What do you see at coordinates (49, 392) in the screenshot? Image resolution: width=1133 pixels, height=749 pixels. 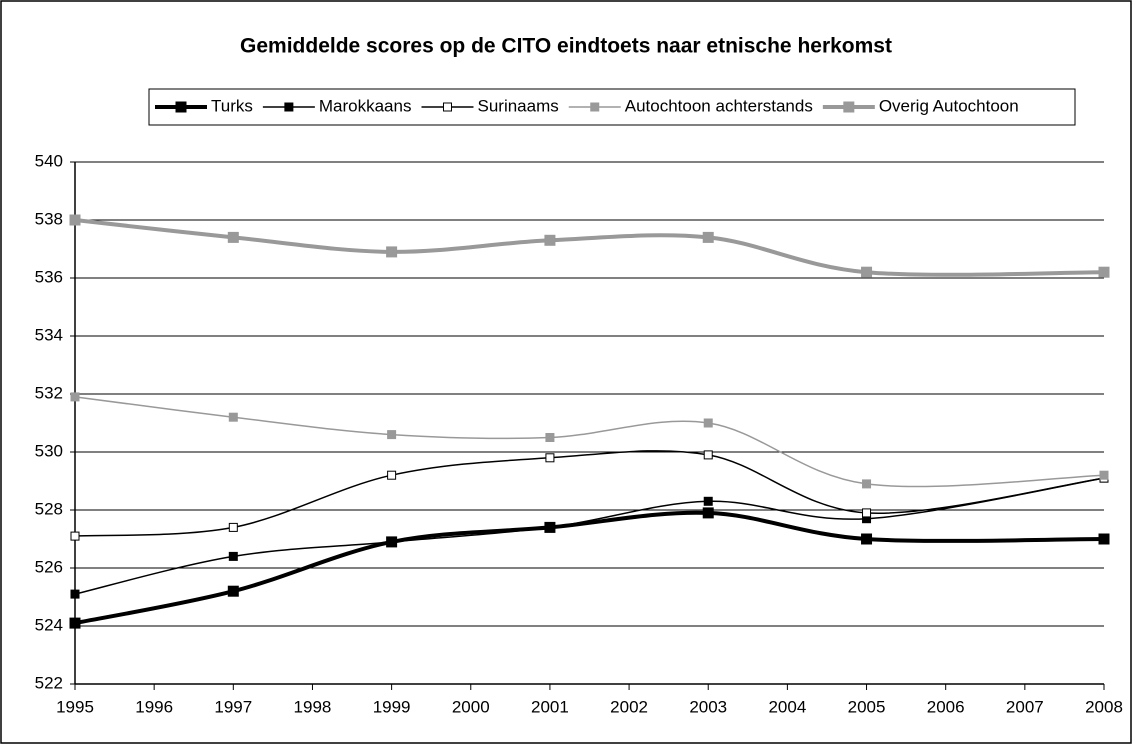 I see `y-tick-label: 532` at bounding box center [49, 392].